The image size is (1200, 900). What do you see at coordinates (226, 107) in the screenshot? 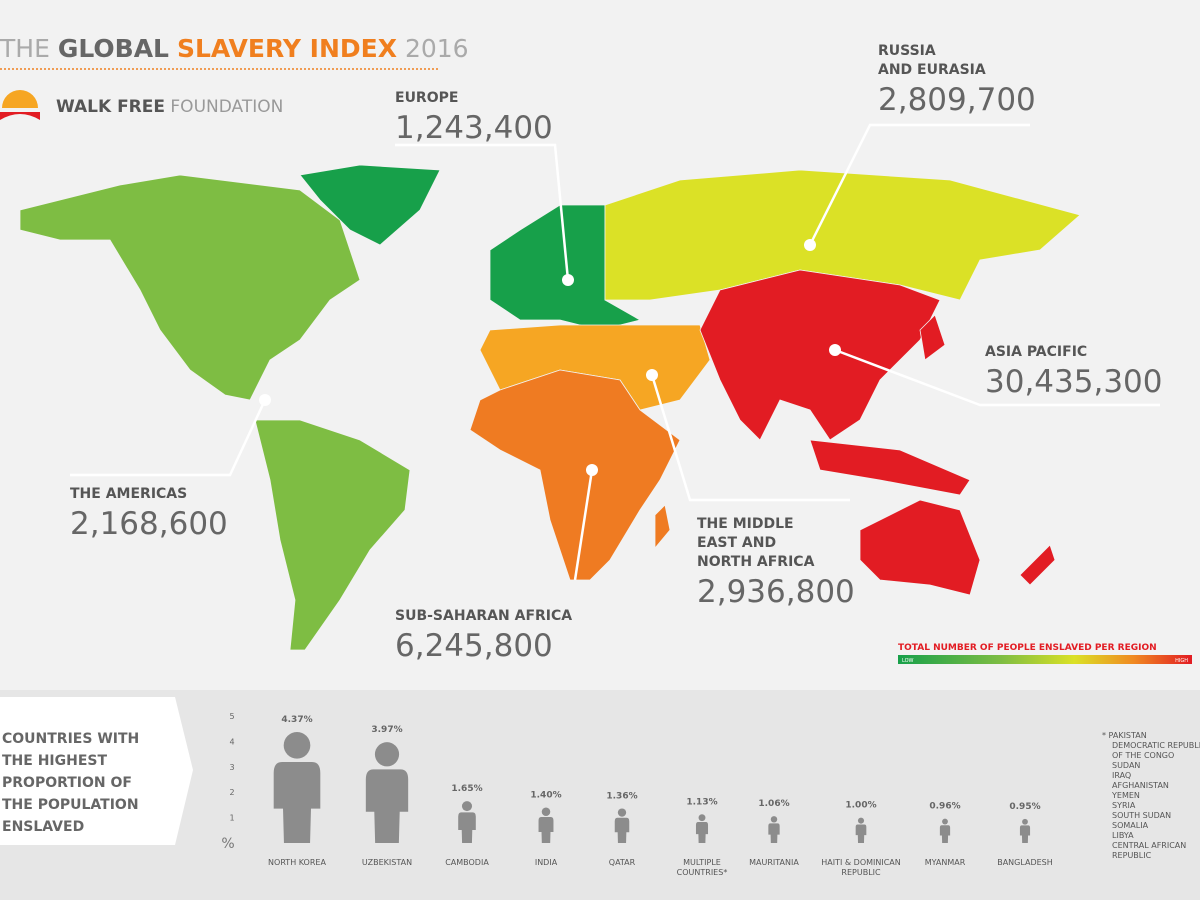
I see `logo-part: FOUNDATION` at bounding box center [226, 107].